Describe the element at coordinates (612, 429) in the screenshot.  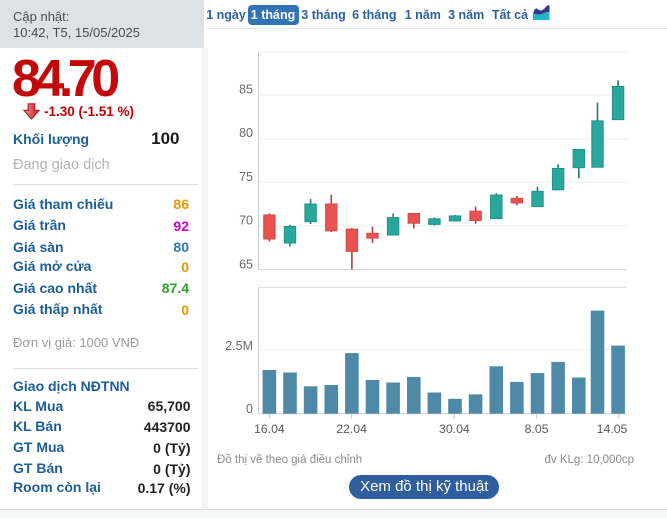
I see `svg-text: 14.05` at that location.